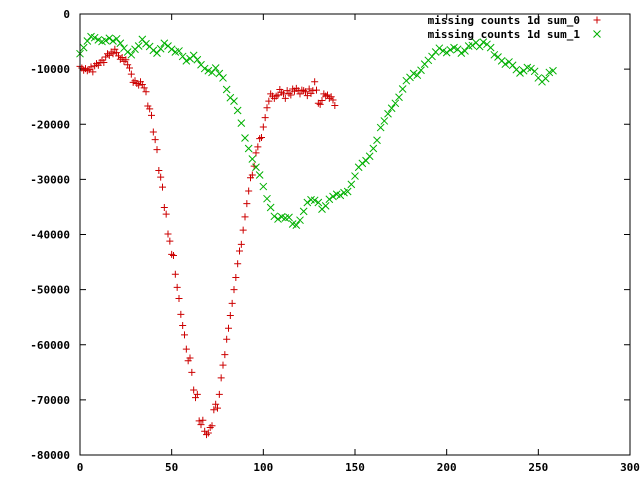 The width and height of the screenshot is (640, 480). I want to click on y-tick-label: -60000, so click(50, 345).